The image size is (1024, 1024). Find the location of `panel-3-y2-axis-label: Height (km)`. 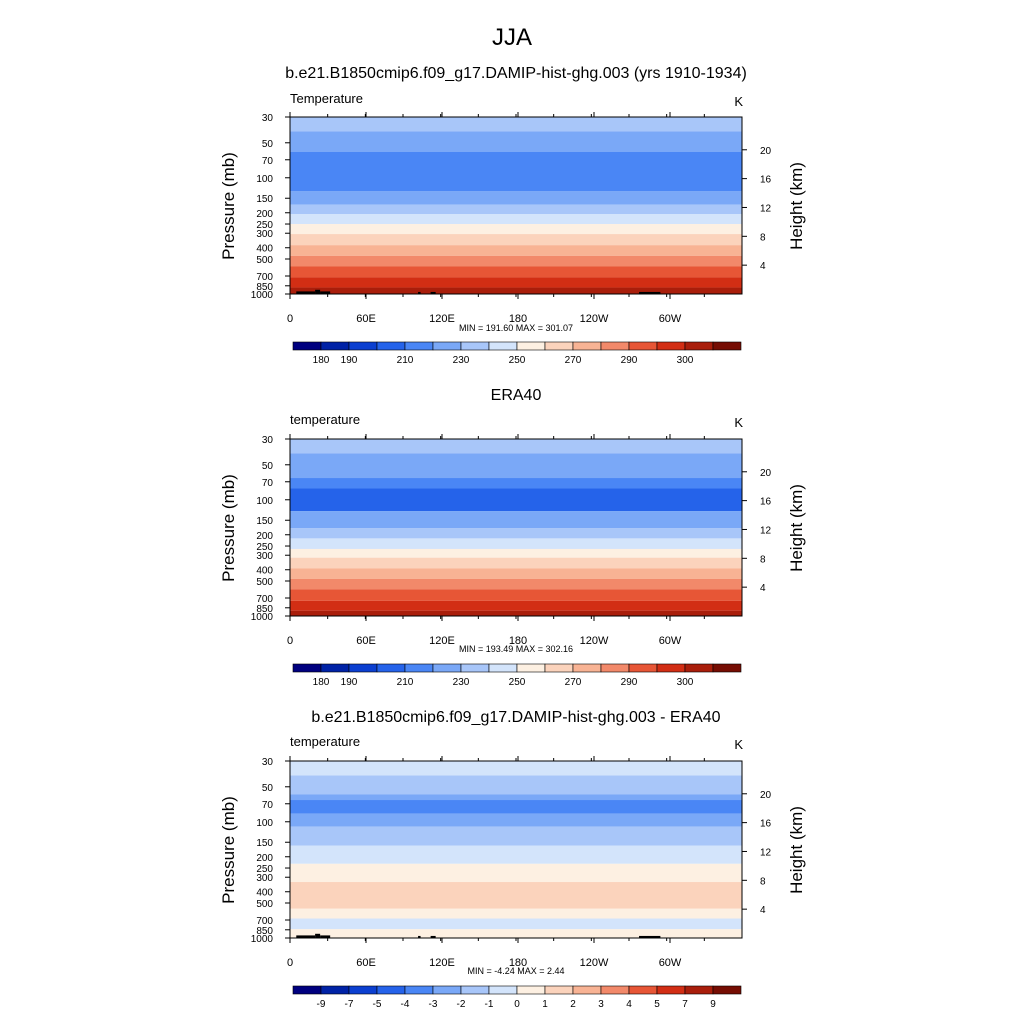

panel-3-y2-axis-label: Height (km) is located at coordinates (796, 850).